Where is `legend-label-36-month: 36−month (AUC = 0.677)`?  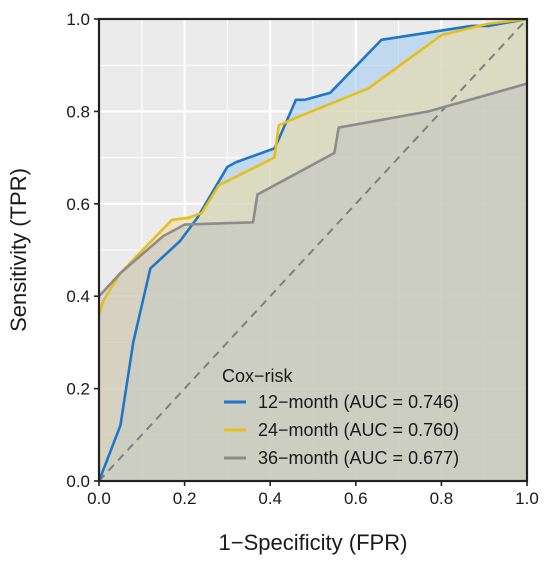
legend-label-36-month: 36−month (AUC = 0.677) is located at coordinates (358, 458).